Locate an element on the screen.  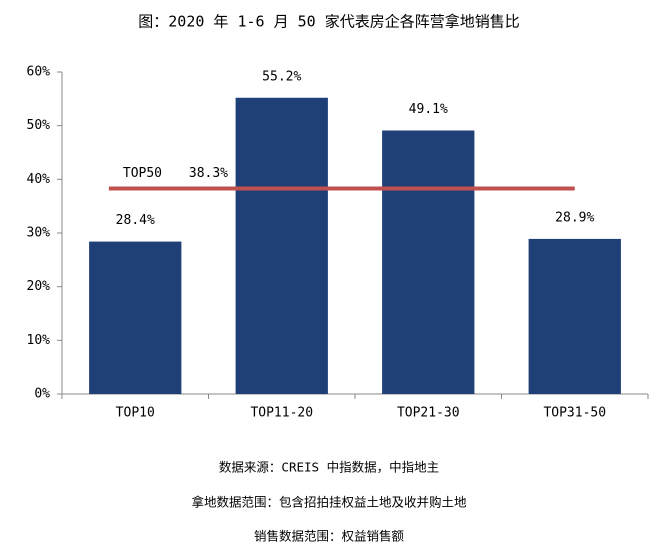
value-label: 49.1% is located at coordinates (428, 109).